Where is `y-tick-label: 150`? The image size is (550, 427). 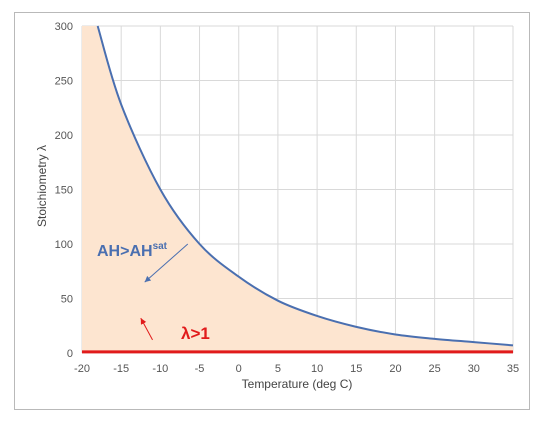 y-tick-label: 150 is located at coordinates (64, 191).